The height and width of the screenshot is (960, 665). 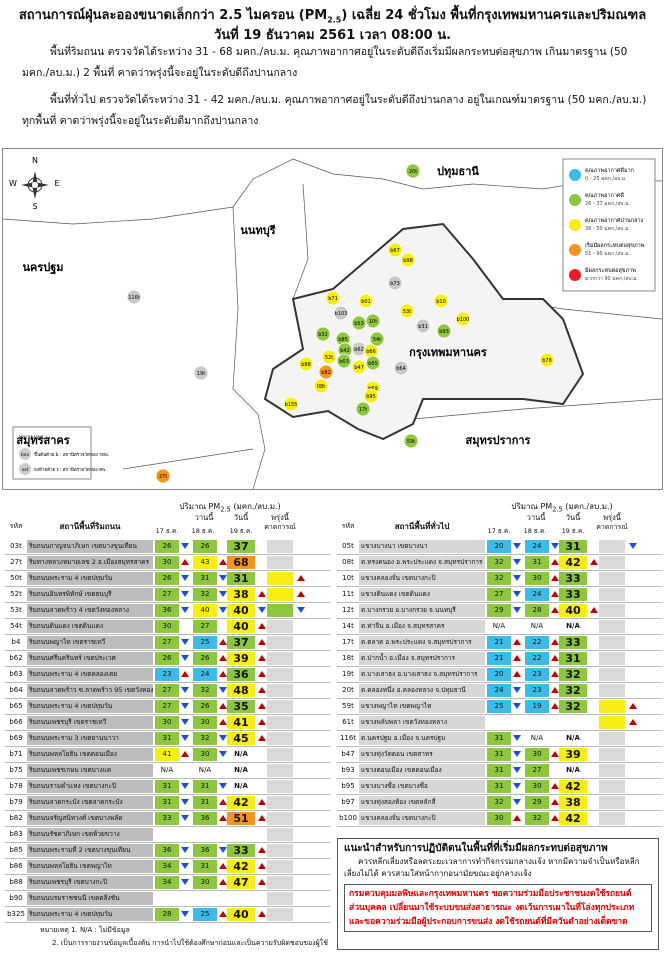 What do you see at coordinates (167, 754) in the screenshot?
I see `pm-value: 41` at bounding box center [167, 754].